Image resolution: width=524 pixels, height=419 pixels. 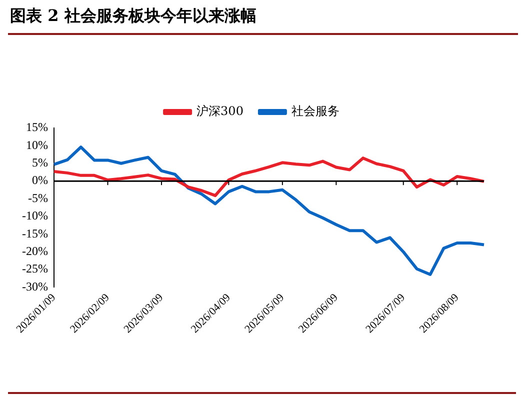 I want to click on legend-label: 沪深300, so click(x=220, y=111).